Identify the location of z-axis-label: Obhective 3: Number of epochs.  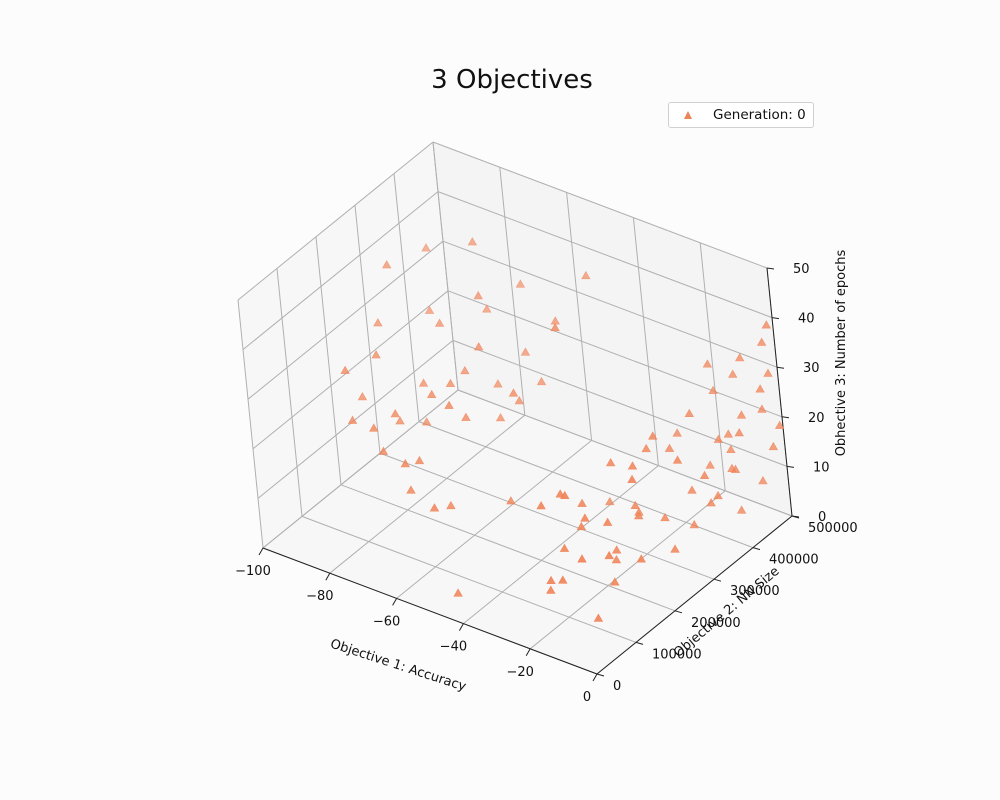
(841, 352).